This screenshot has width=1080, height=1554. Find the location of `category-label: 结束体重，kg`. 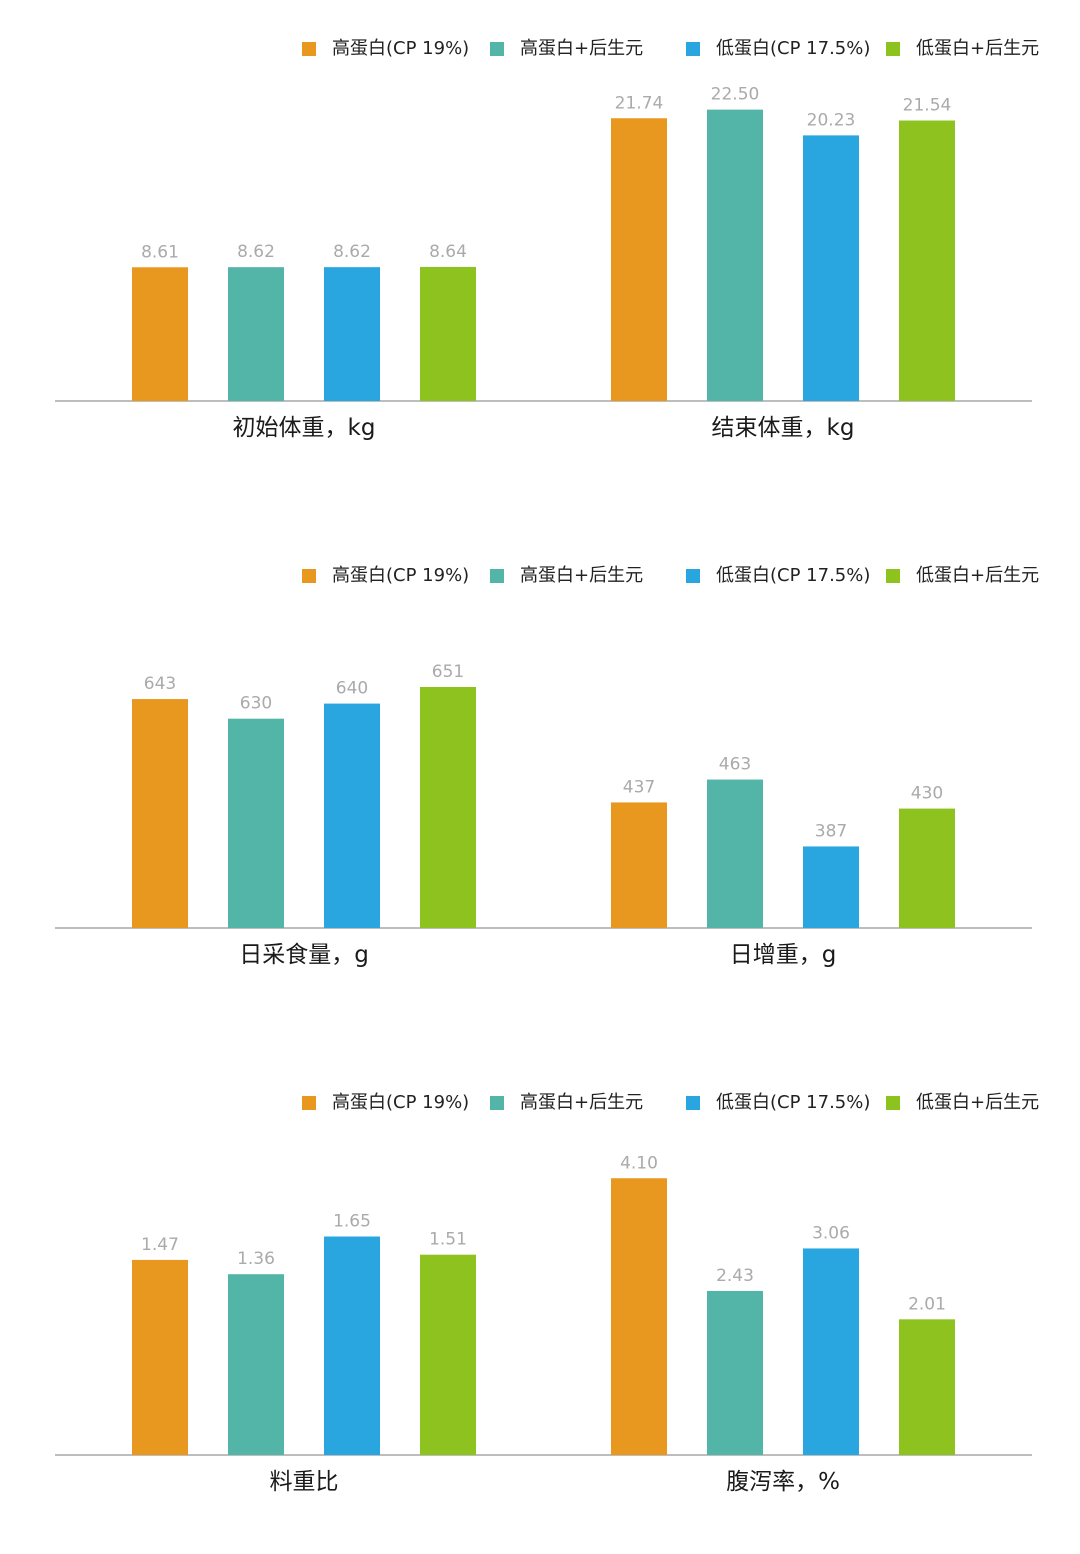

category-label: 结束体重，kg is located at coordinates (783, 428).